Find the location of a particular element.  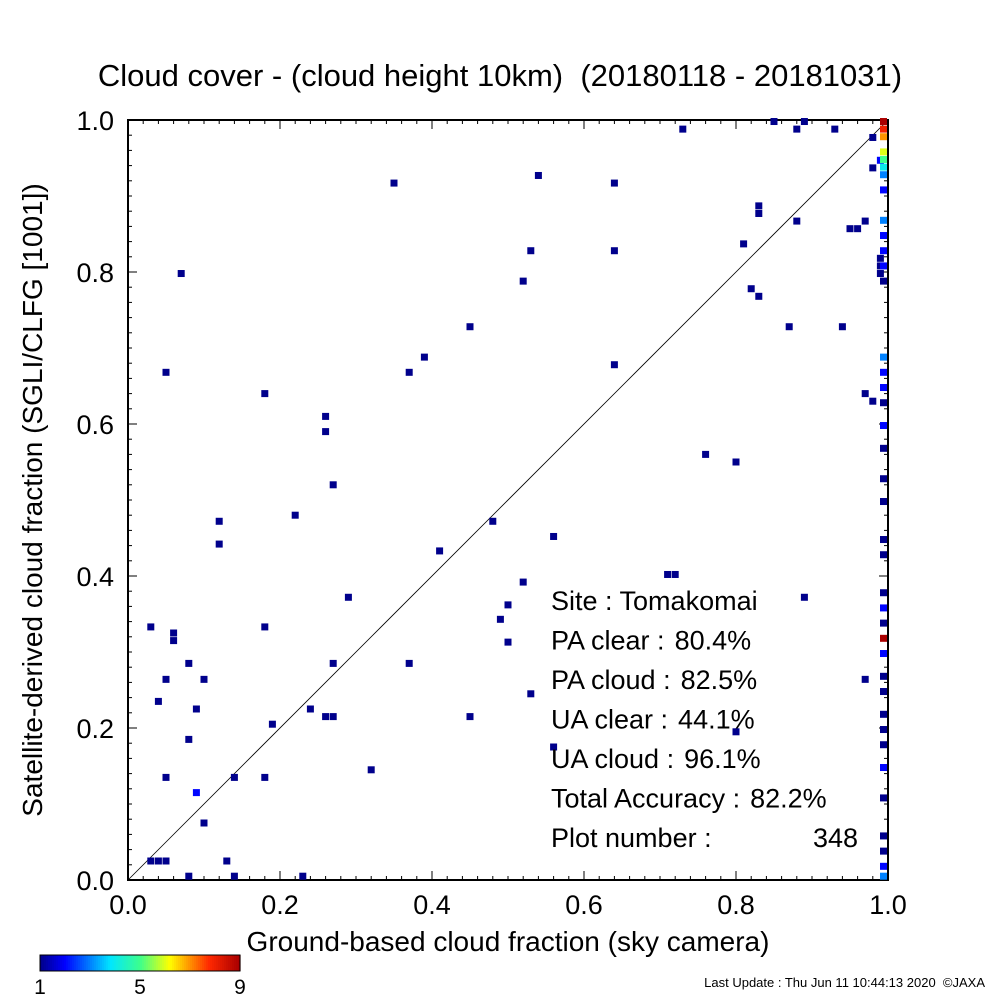

y-tick-label: 0.2 is located at coordinates (95, 729).